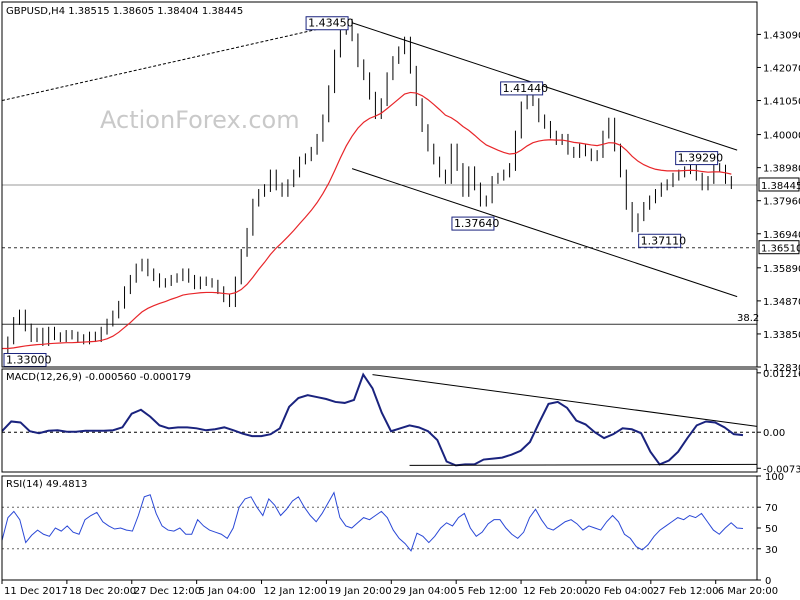 The width and height of the screenshot is (800, 600). I want to click on x-tick-label: 27 Feb 12:00, so click(686, 591).